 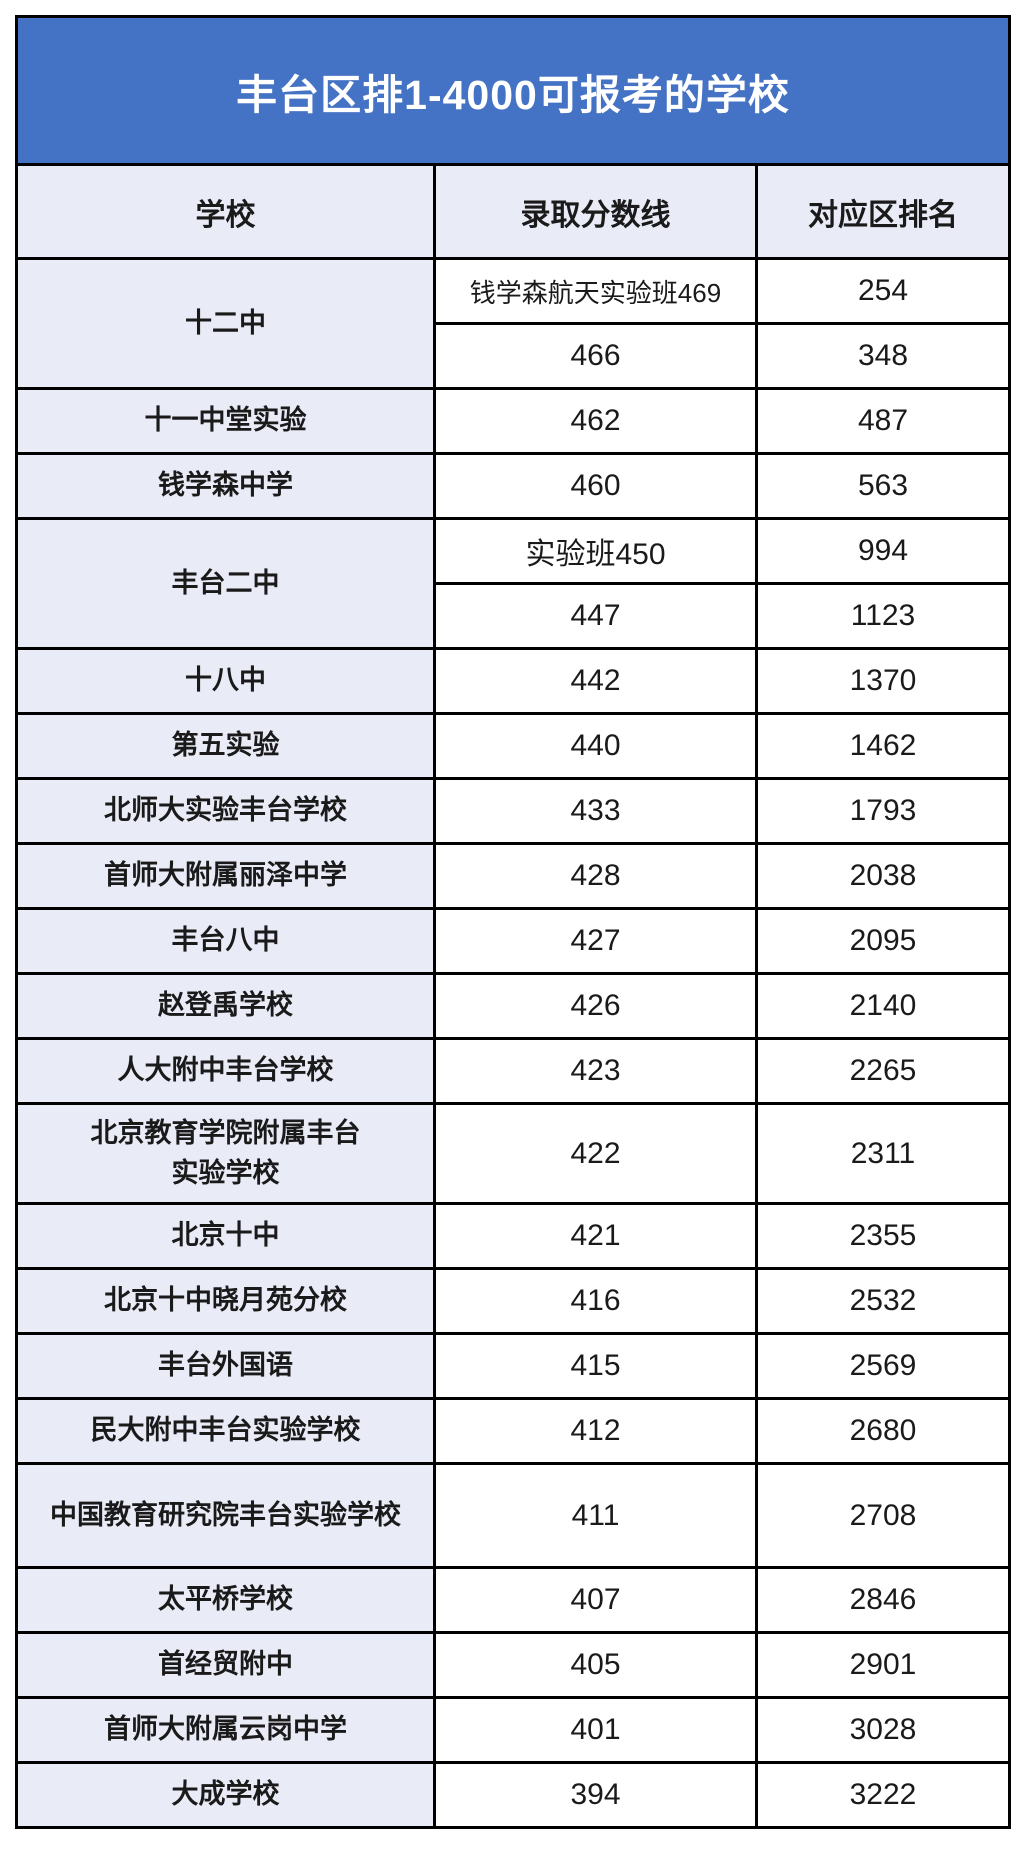 I want to click on page-title: 丰台区排1-4000可报考的学校, so click(x=513, y=90).